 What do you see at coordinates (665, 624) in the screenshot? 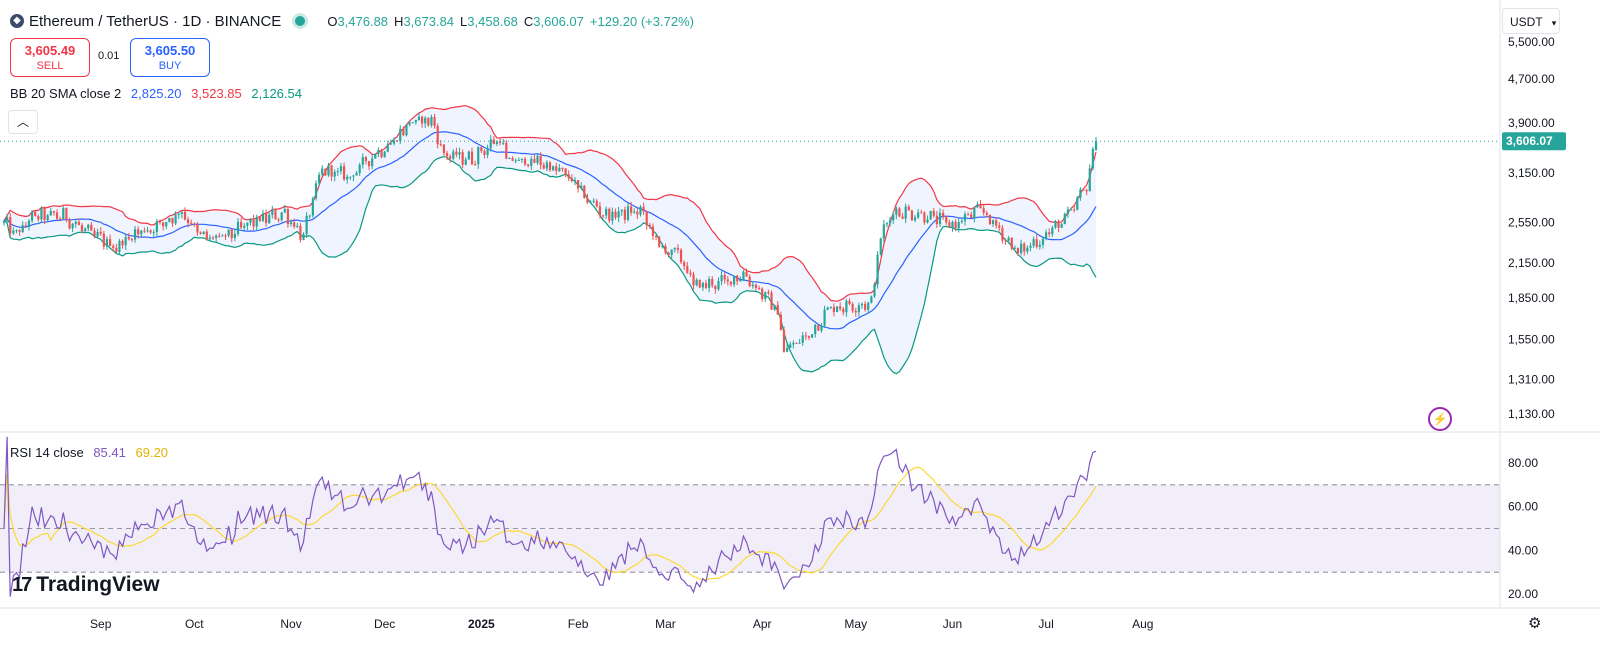
I see `time-tick-label: Mar` at bounding box center [665, 624].